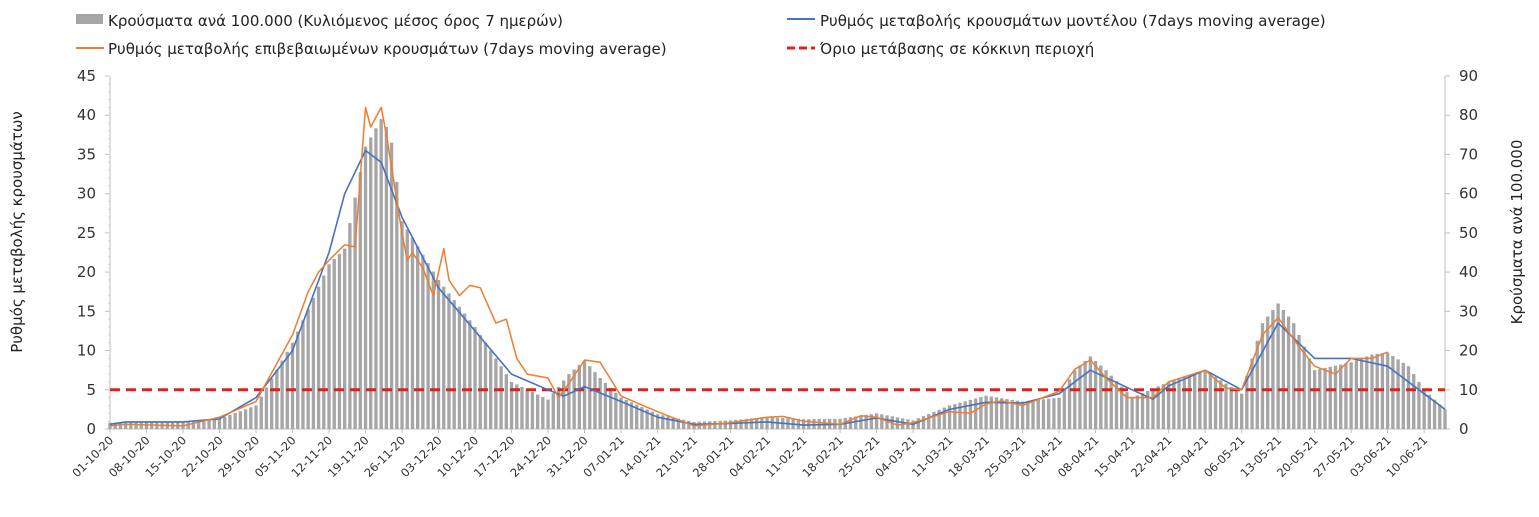  I want to click on y-left-tick-label: 10, so click(86, 351).